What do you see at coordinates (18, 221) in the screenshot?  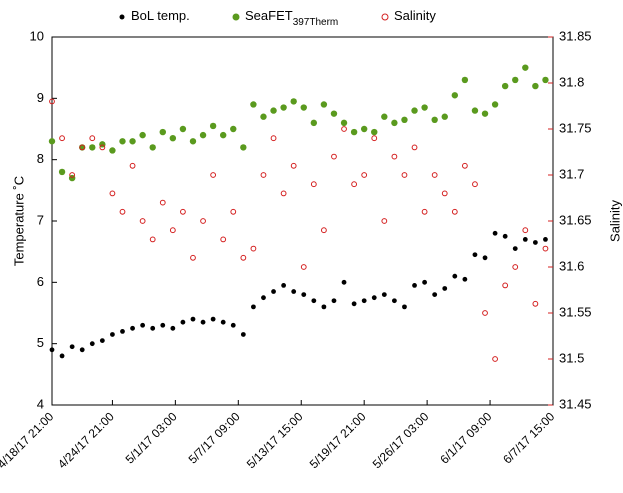 I see `y-axis-label: Temperature ˚C` at bounding box center [18, 221].